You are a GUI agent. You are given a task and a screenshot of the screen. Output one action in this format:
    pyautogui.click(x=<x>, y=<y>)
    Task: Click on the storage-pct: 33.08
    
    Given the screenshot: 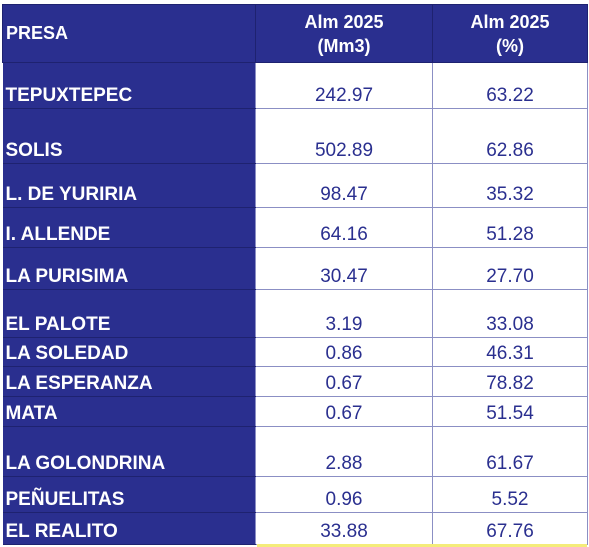 What is the action you would take?
    pyautogui.click(x=510, y=313)
    